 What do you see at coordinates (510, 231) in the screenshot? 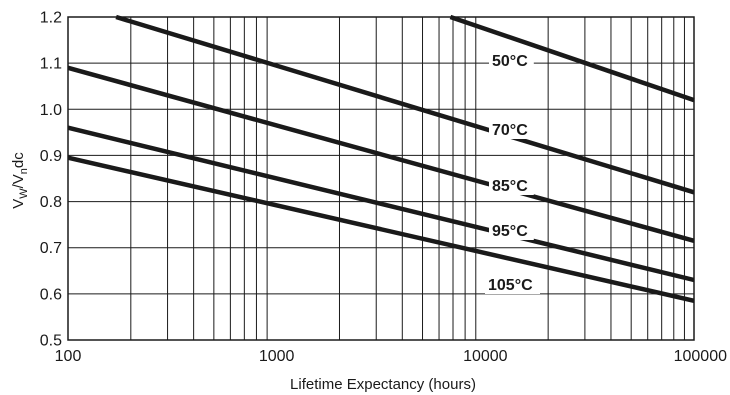
I see `series-label: 95°C` at bounding box center [510, 231].